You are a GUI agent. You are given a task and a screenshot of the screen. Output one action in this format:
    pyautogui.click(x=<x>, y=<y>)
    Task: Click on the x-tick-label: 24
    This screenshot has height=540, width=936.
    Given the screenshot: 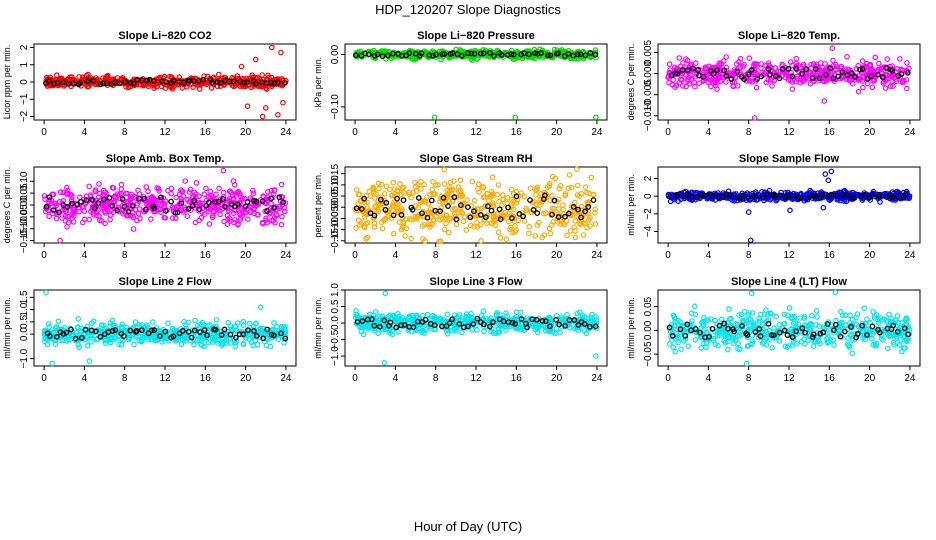 What is the action you would take?
    pyautogui.click(x=286, y=255)
    